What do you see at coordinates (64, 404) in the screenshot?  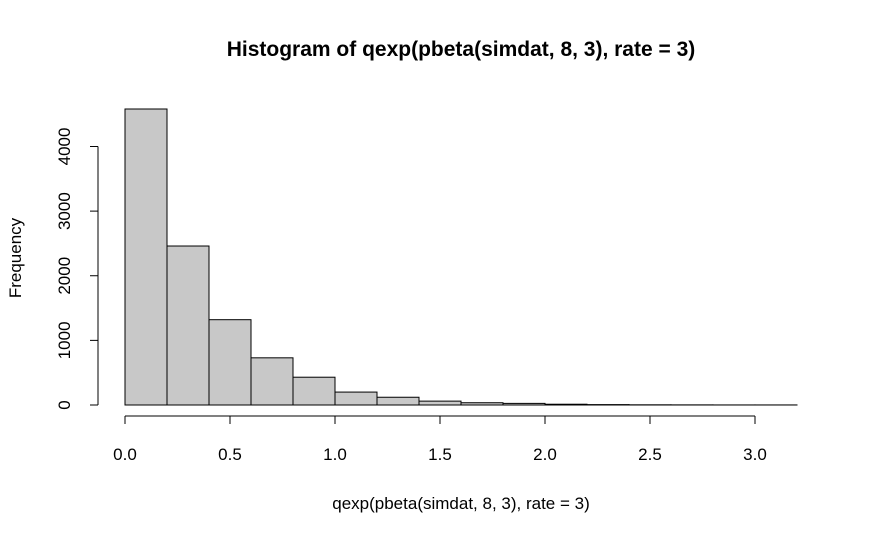 I see `y-tick-label: 0` at bounding box center [64, 404].